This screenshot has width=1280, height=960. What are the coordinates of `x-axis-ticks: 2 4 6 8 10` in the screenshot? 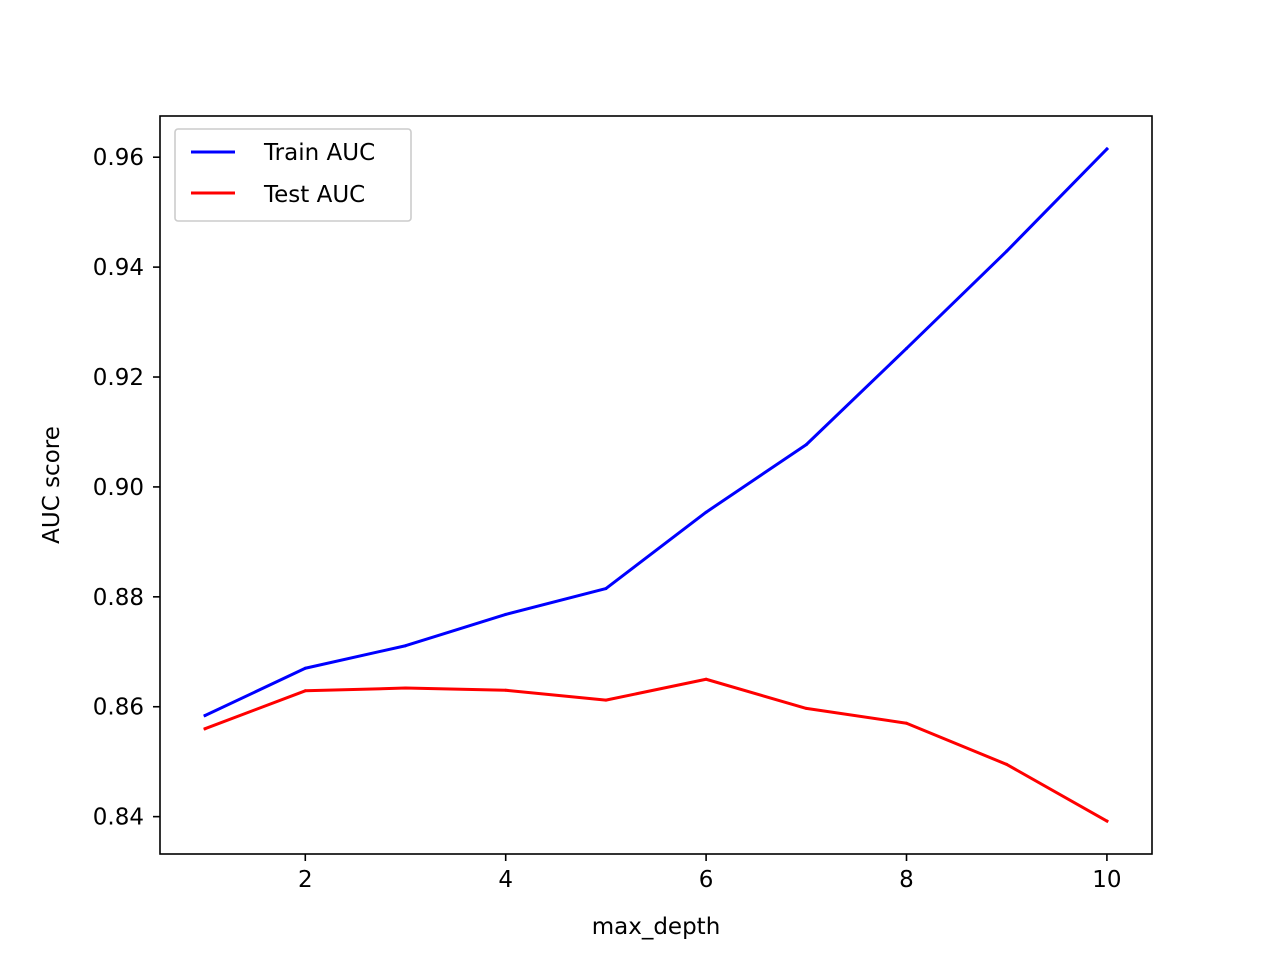 It's located at (710, 873).